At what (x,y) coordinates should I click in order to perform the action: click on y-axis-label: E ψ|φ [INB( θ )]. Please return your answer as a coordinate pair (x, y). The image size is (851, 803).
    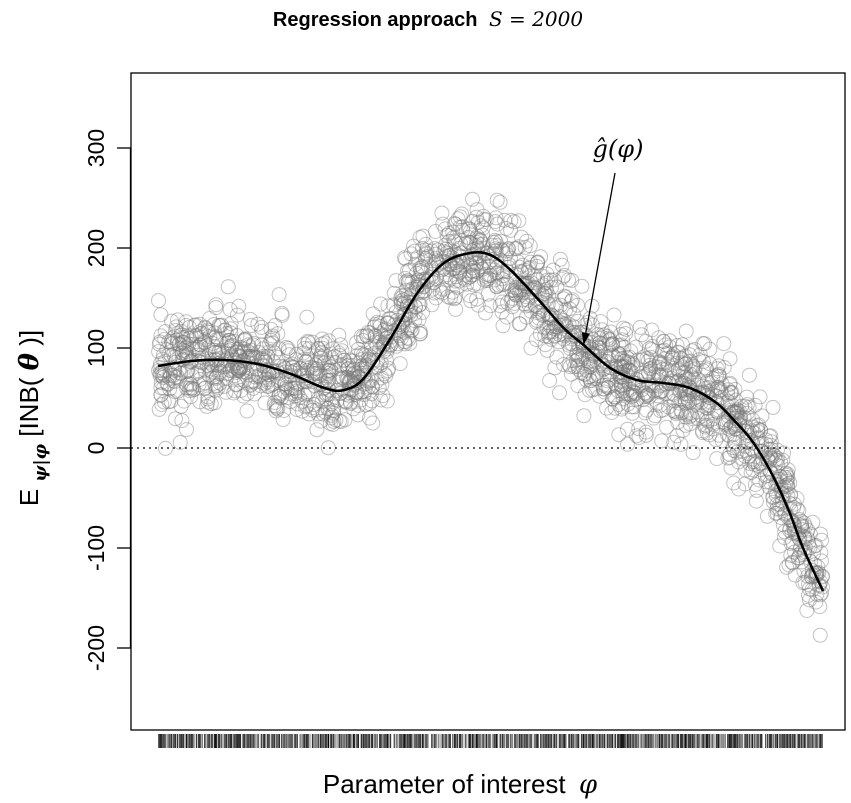
    Looking at the image, I should click on (32, 418).